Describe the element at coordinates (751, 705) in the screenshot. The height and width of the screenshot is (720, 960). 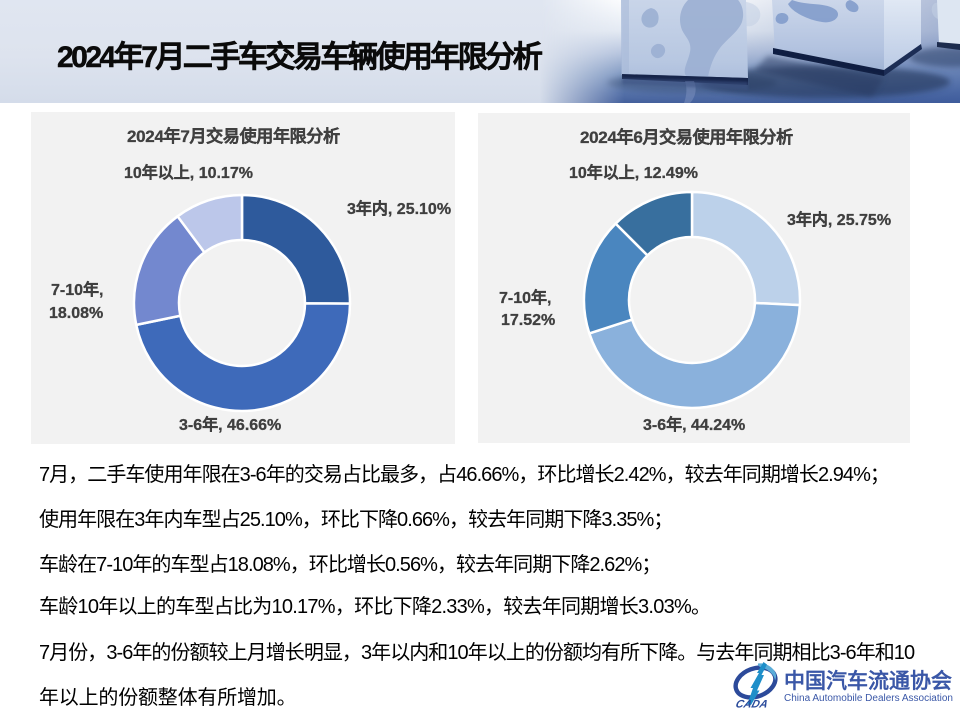
I see `svg-text: CADA` at that location.